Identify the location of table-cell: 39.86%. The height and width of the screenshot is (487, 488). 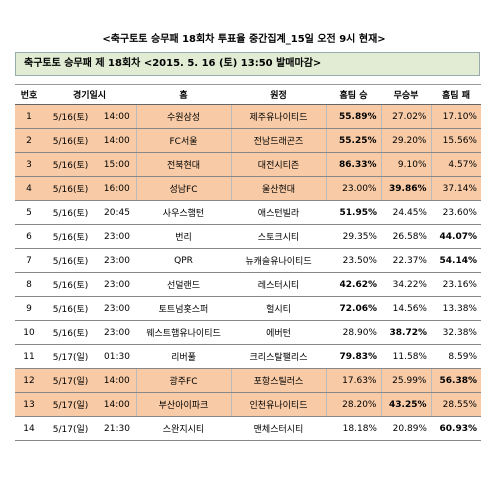
(406, 188).